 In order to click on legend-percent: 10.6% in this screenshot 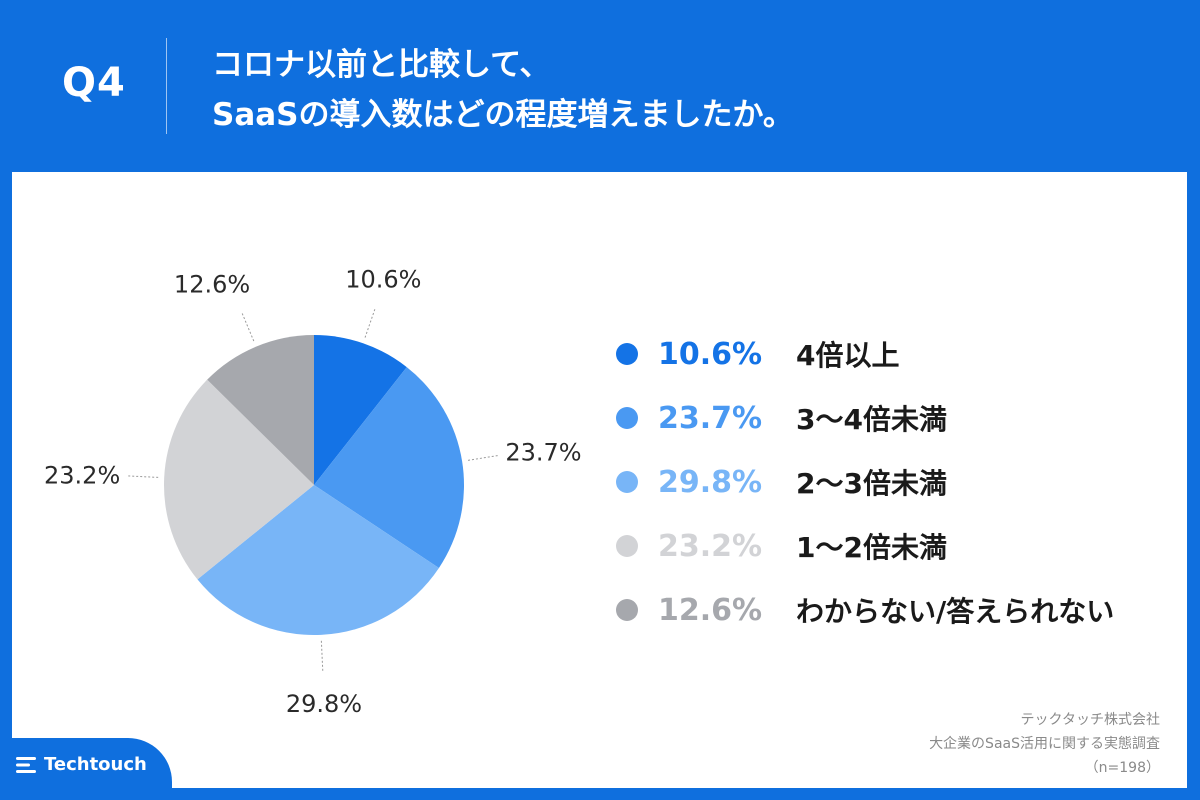, I will do `click(710, 354)`.